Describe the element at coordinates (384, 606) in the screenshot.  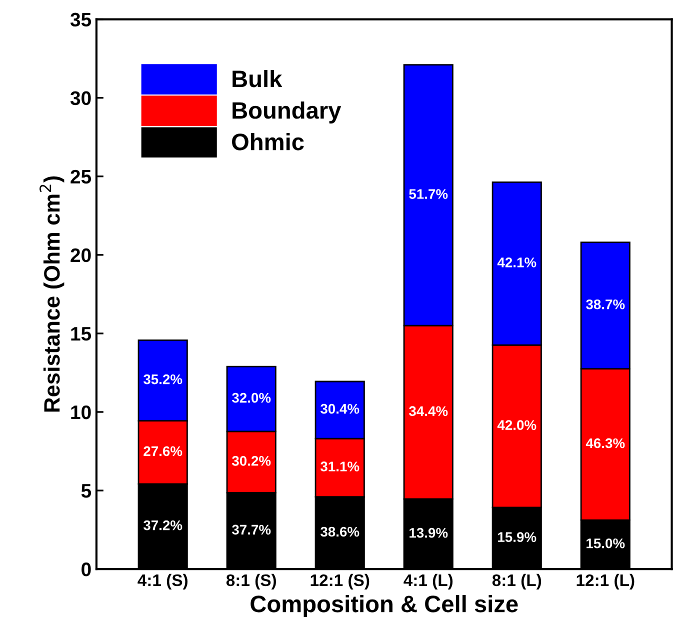
I see `x-axis-title: Composition & Cell size` at that location.